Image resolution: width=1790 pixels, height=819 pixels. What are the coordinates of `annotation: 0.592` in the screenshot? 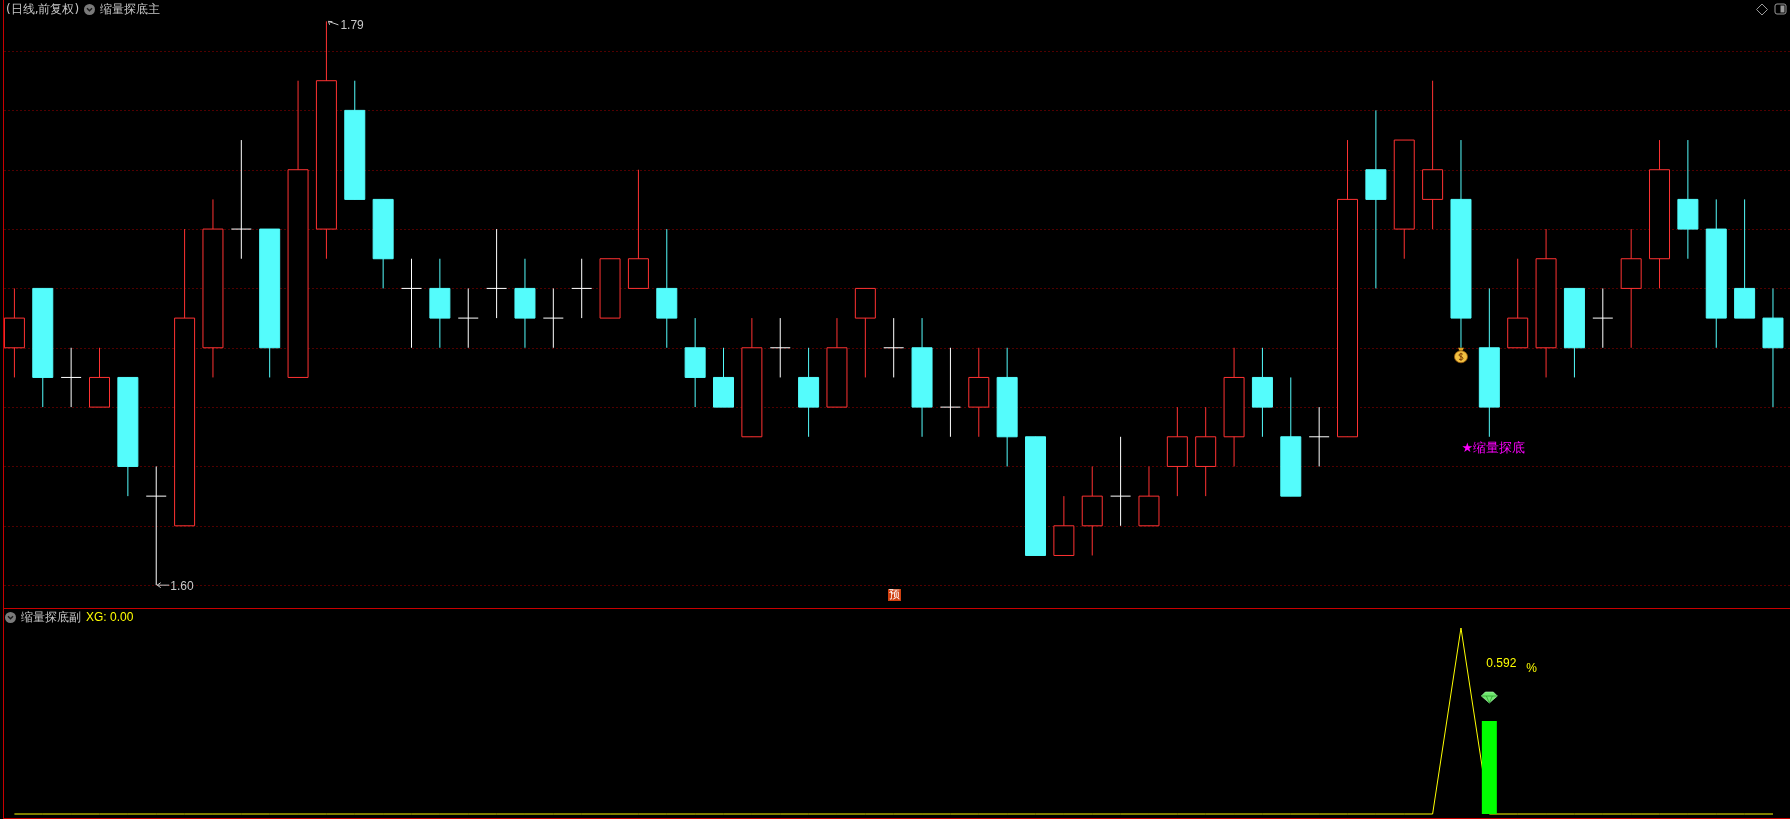 It's located at (1501, 663).